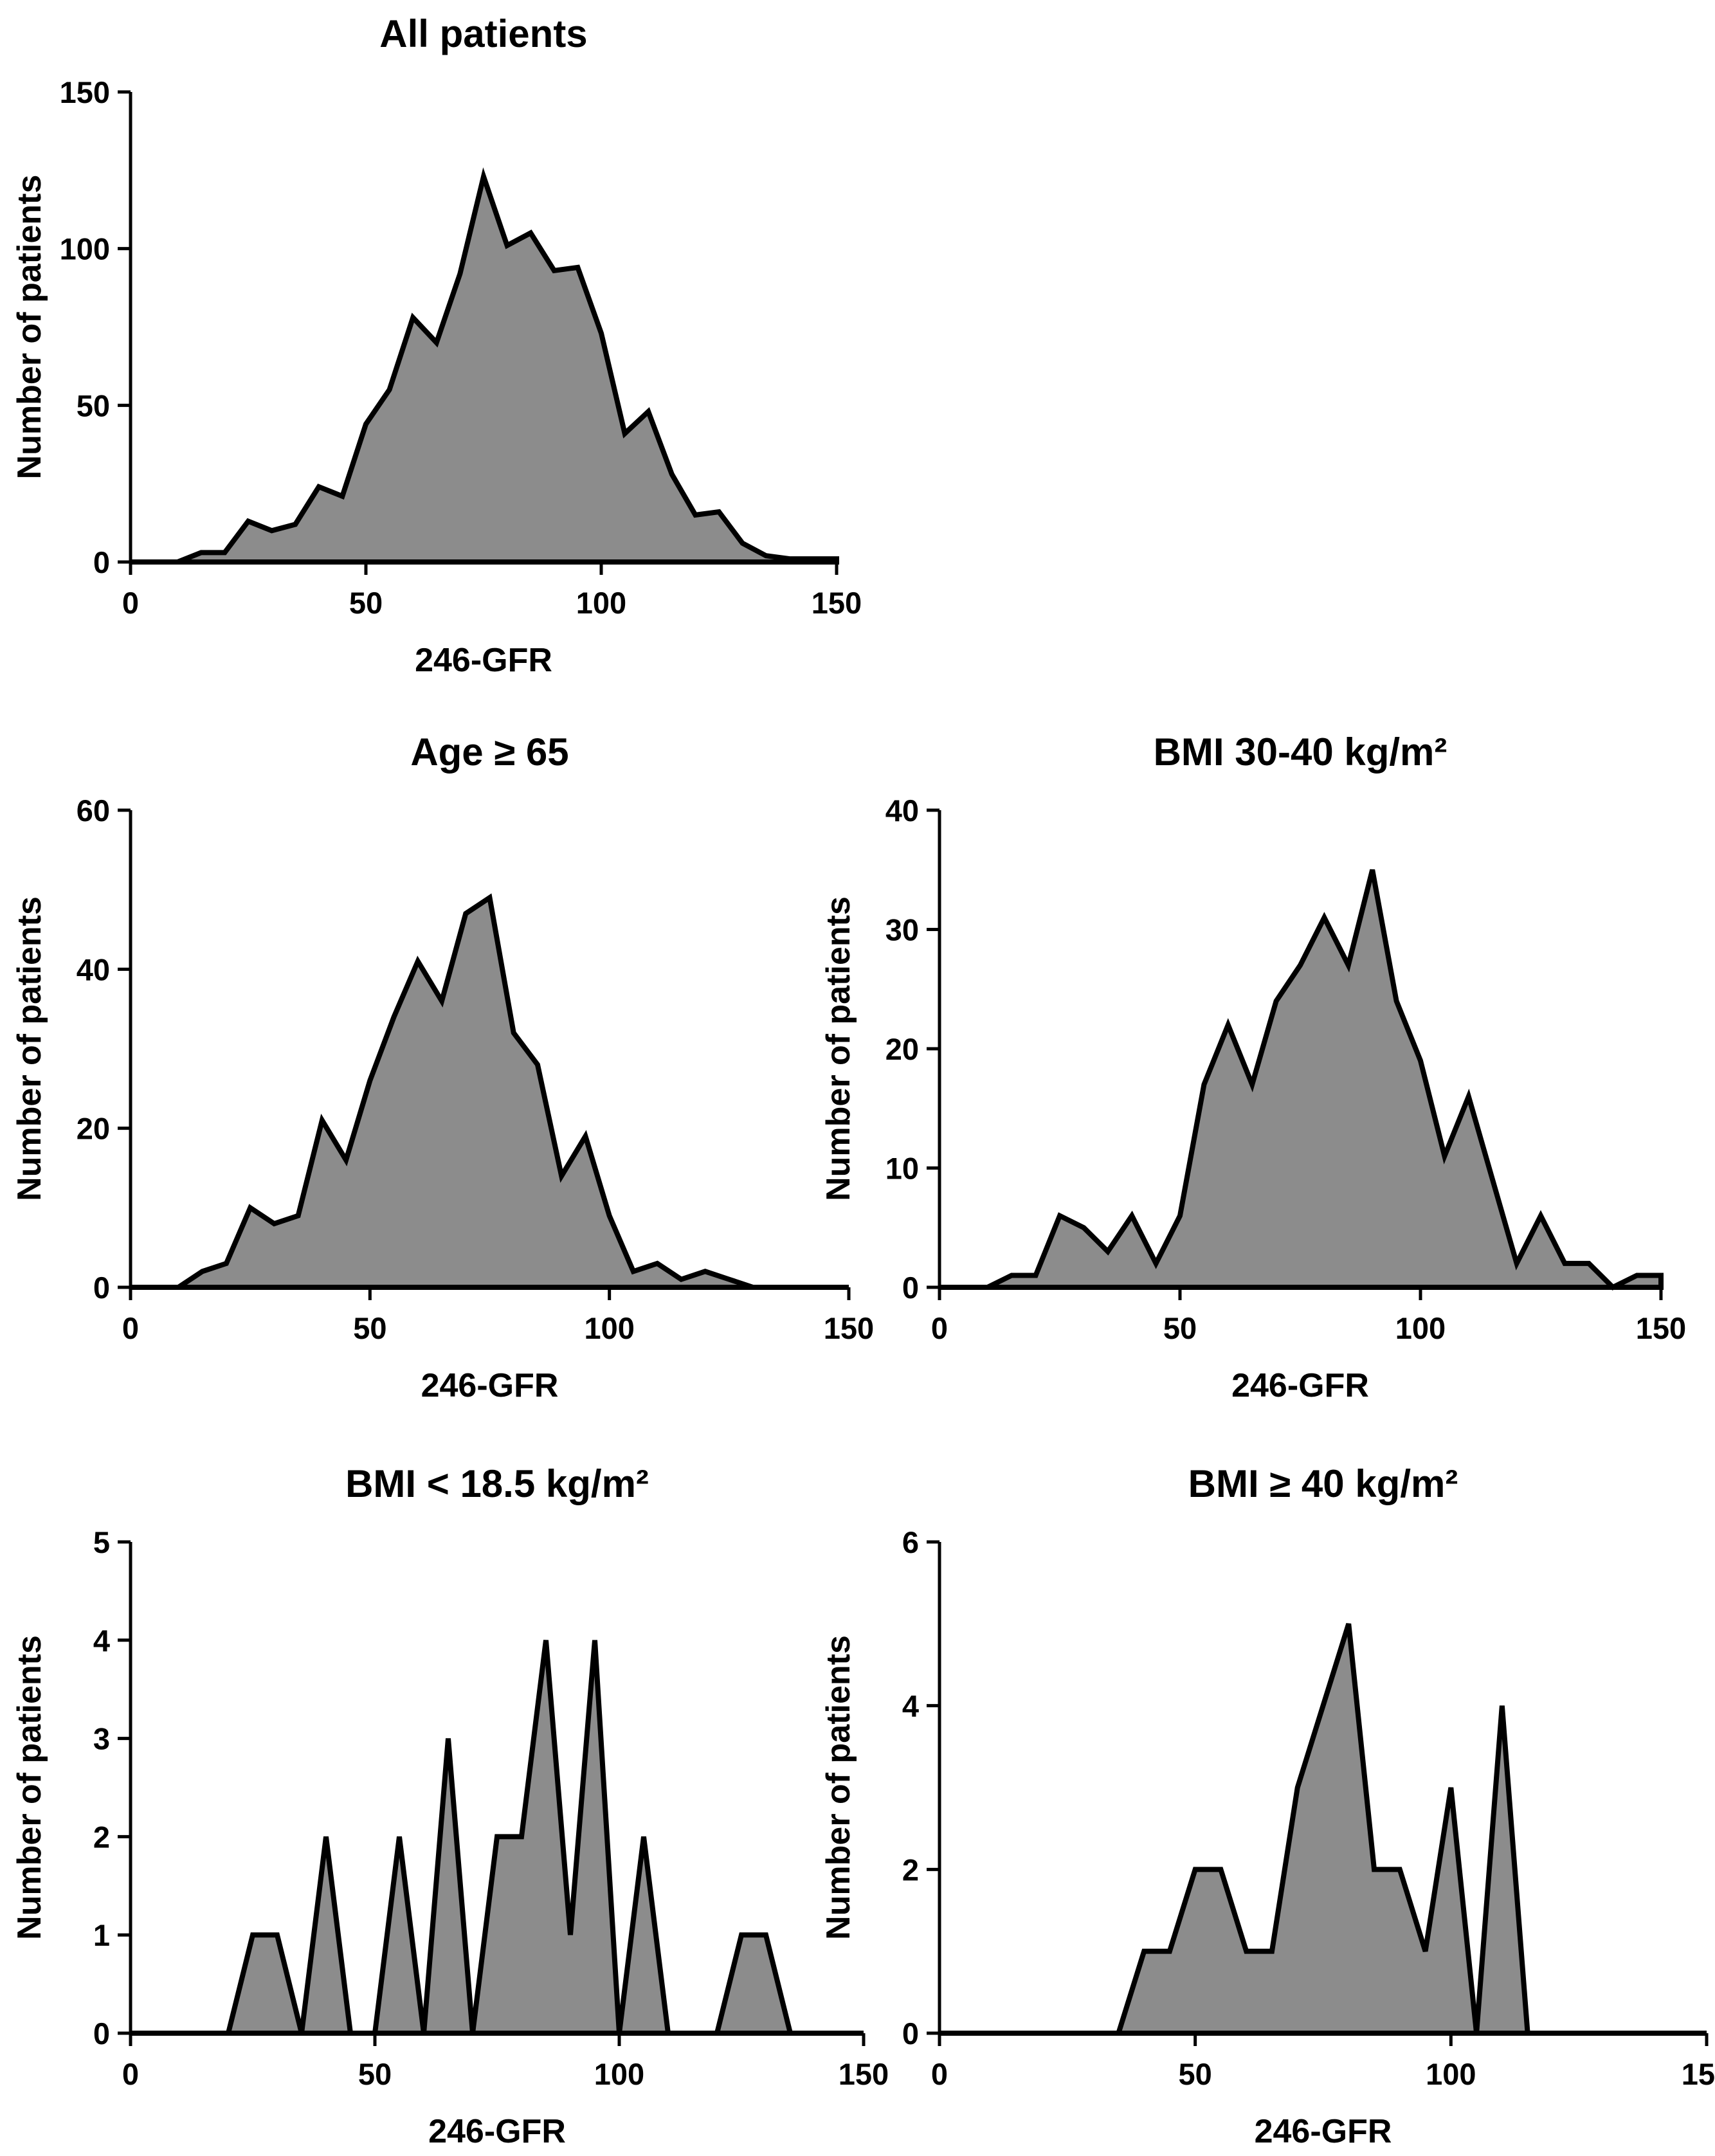 The width and height of the screenshot is (1715, 2156). What do you see at coordinates (85, 92) in the screenshot?
I see `y-tick-label: 150` at bounding box center [85, 92].